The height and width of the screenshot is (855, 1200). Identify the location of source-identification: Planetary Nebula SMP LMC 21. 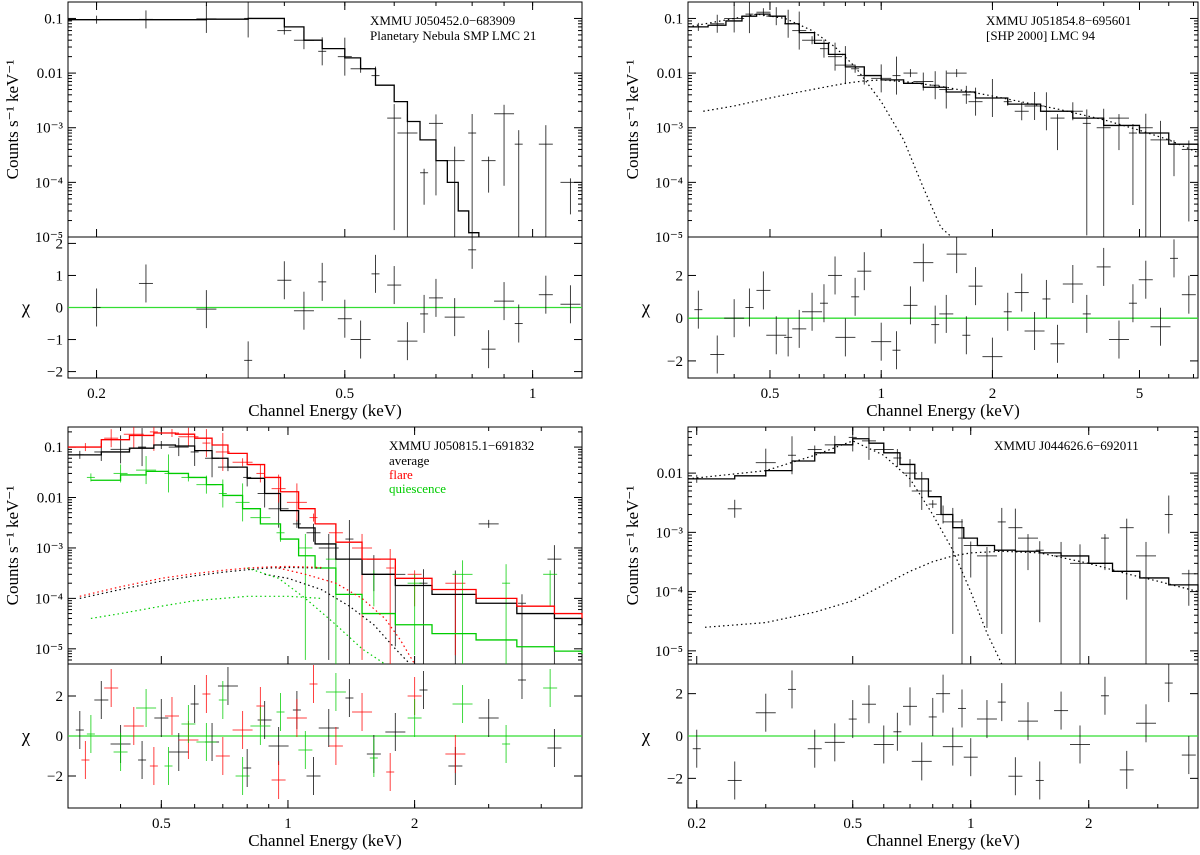
(453, 35).